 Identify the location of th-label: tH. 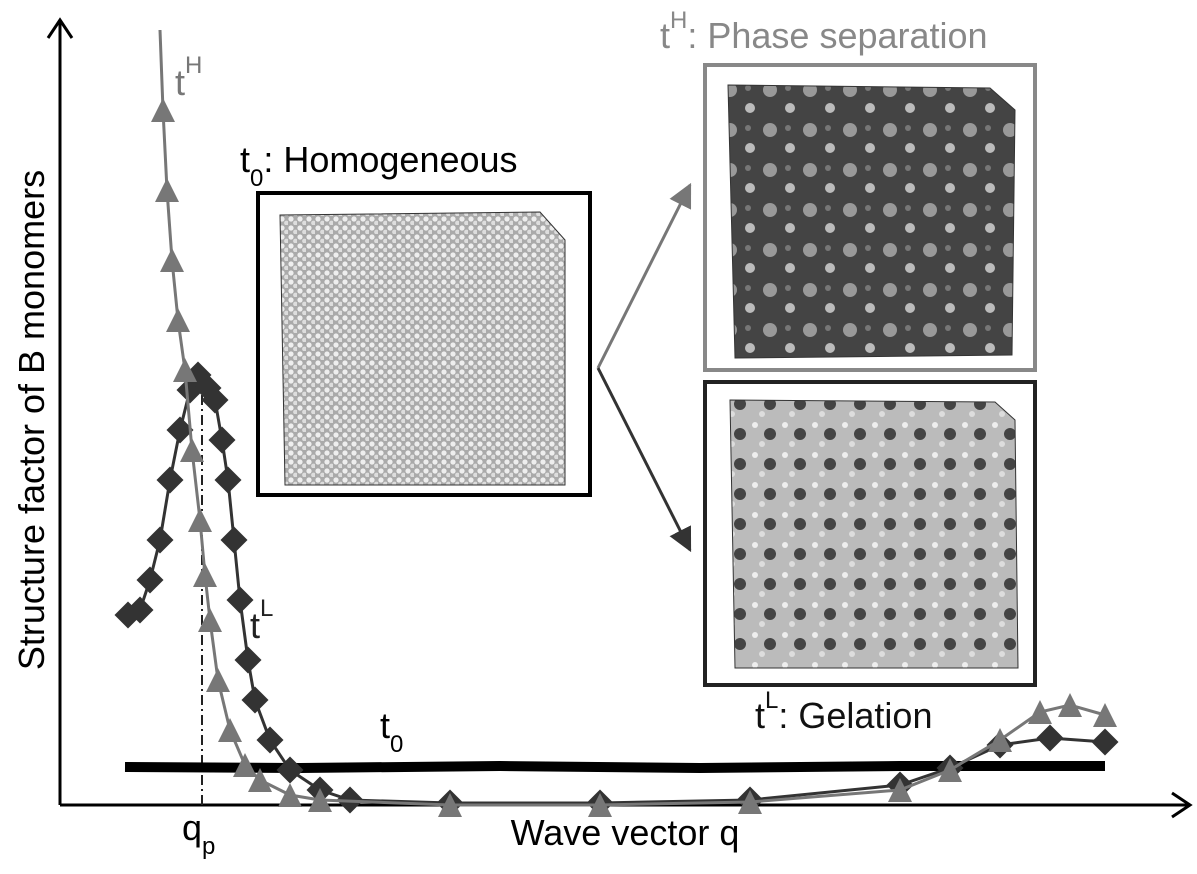
(188, 77).